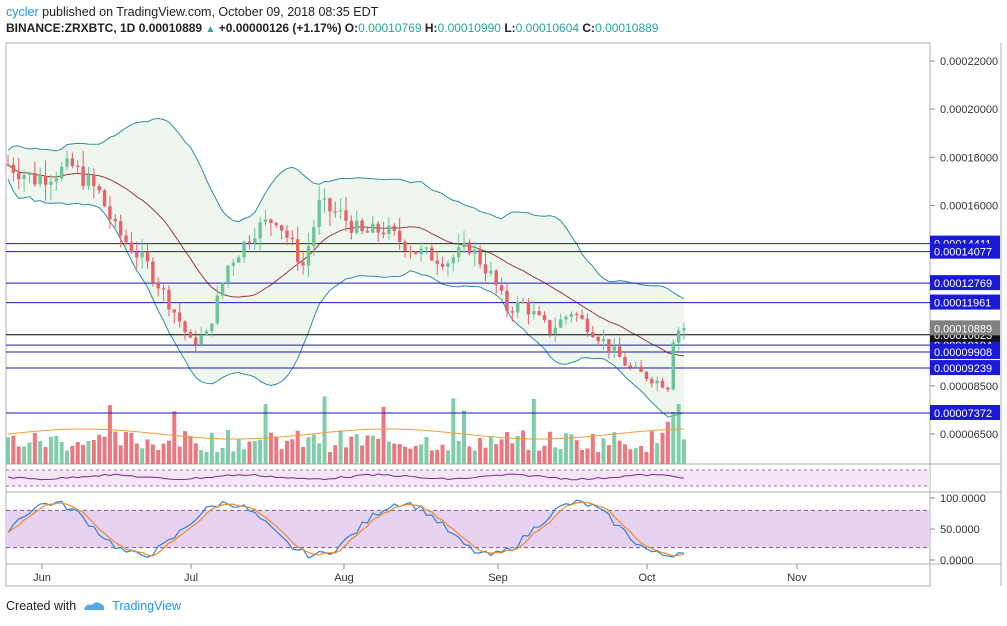 The image size is (1007, 626). Describe the element at coordinates (191, 578) in the screenshot. I see `time-label: Jul` at that location.